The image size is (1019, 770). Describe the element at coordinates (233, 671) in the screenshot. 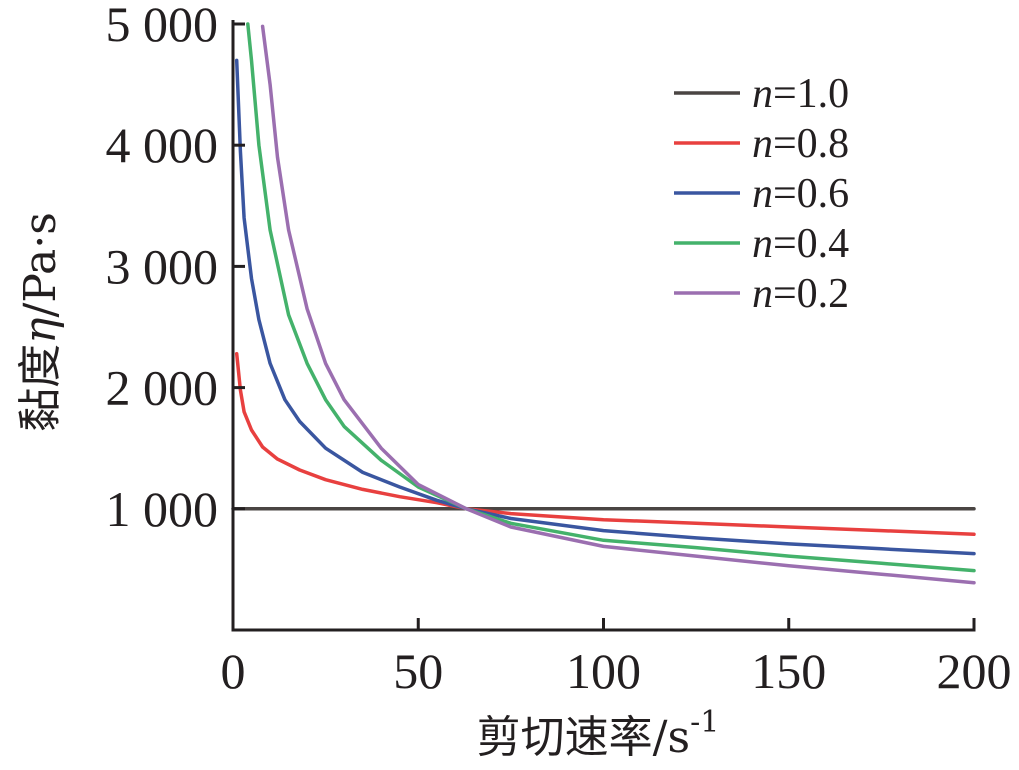

I see `x-tick-label-0: 0` at that location.